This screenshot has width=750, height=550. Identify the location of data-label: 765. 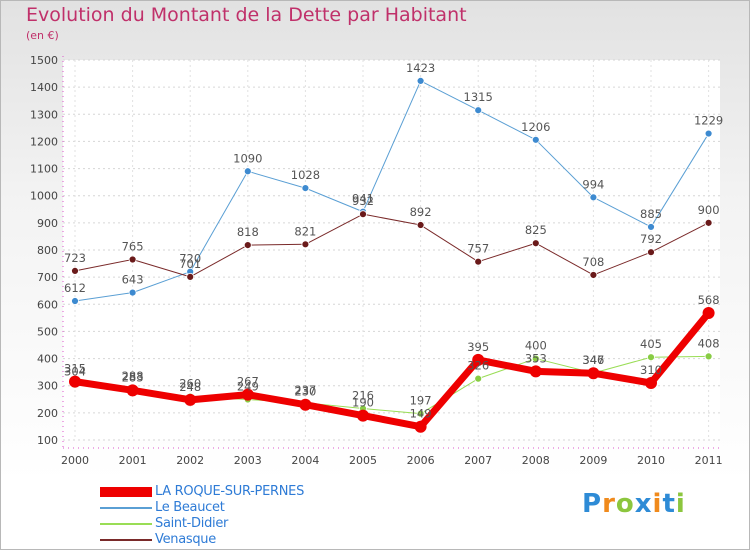
(133, 247).